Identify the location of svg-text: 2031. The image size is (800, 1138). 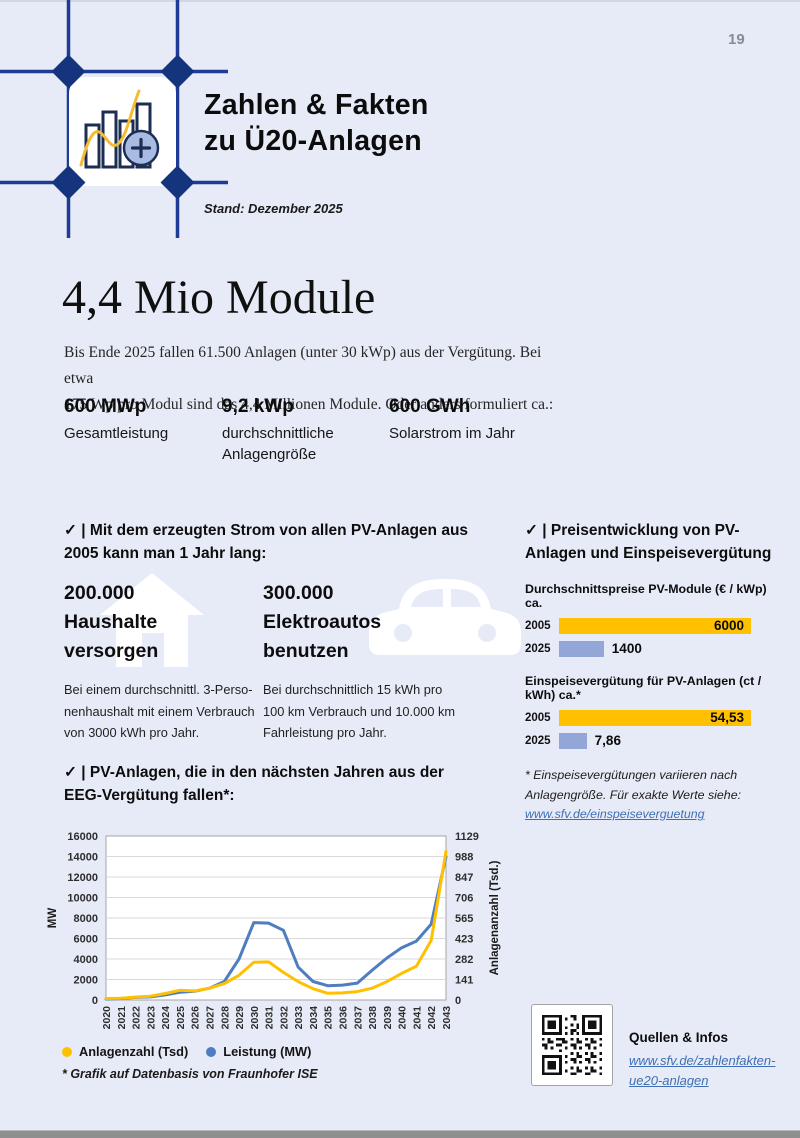
(270, 1018).